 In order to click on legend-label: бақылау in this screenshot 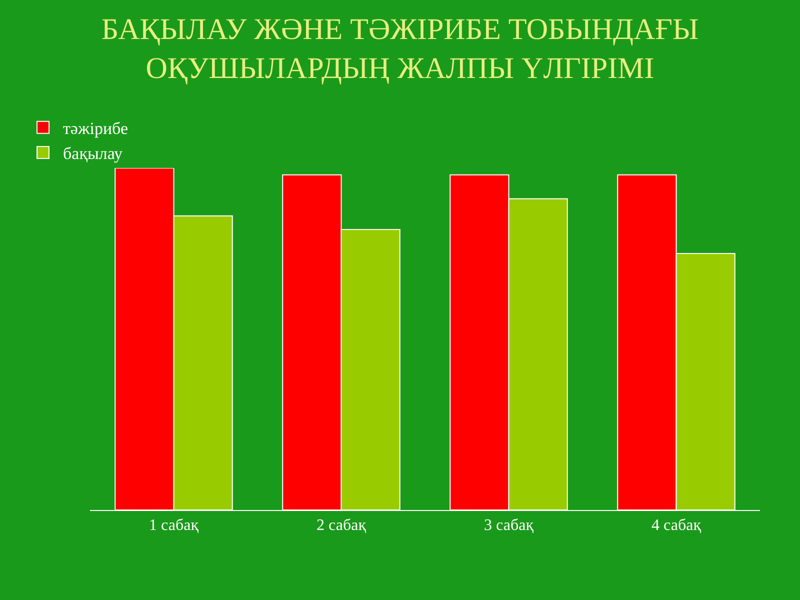, I will do `click(93, 154)`.